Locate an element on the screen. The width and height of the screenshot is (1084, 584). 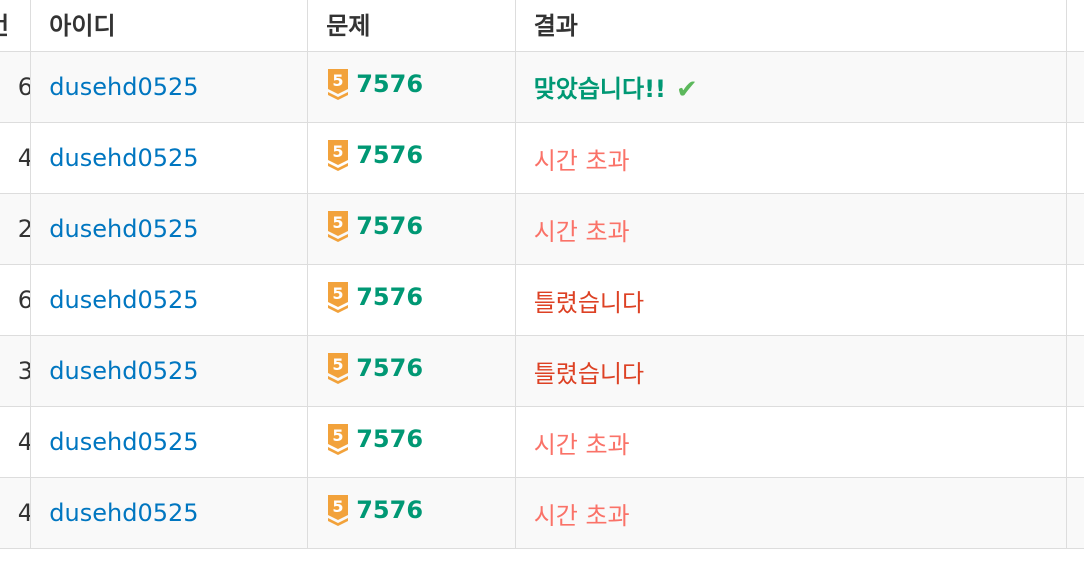
table-row: 62 dusehd0525 5 7576 맞았습니다!! ✔ is located at coordinates (542, 87).